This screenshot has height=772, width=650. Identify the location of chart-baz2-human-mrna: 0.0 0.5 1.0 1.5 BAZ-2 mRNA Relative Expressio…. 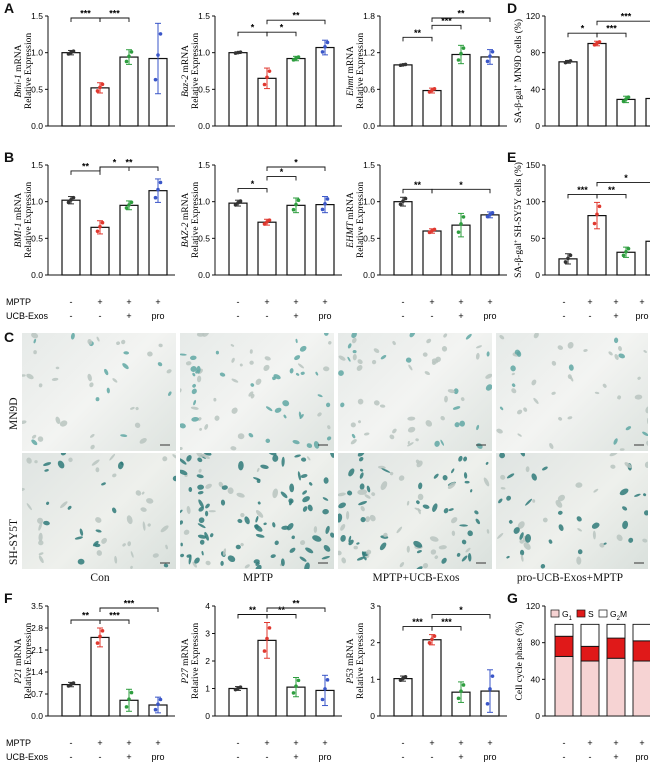
(261, 219).